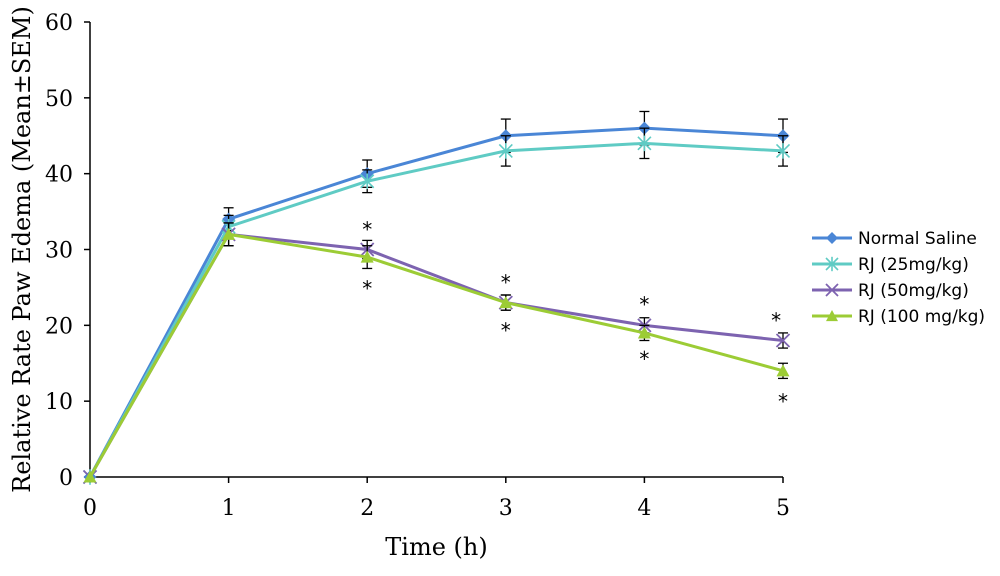 Image resolution: width=1000 pixels, height=576 pixels. I want to click on y-tick-label: 40, so click(59, 175).